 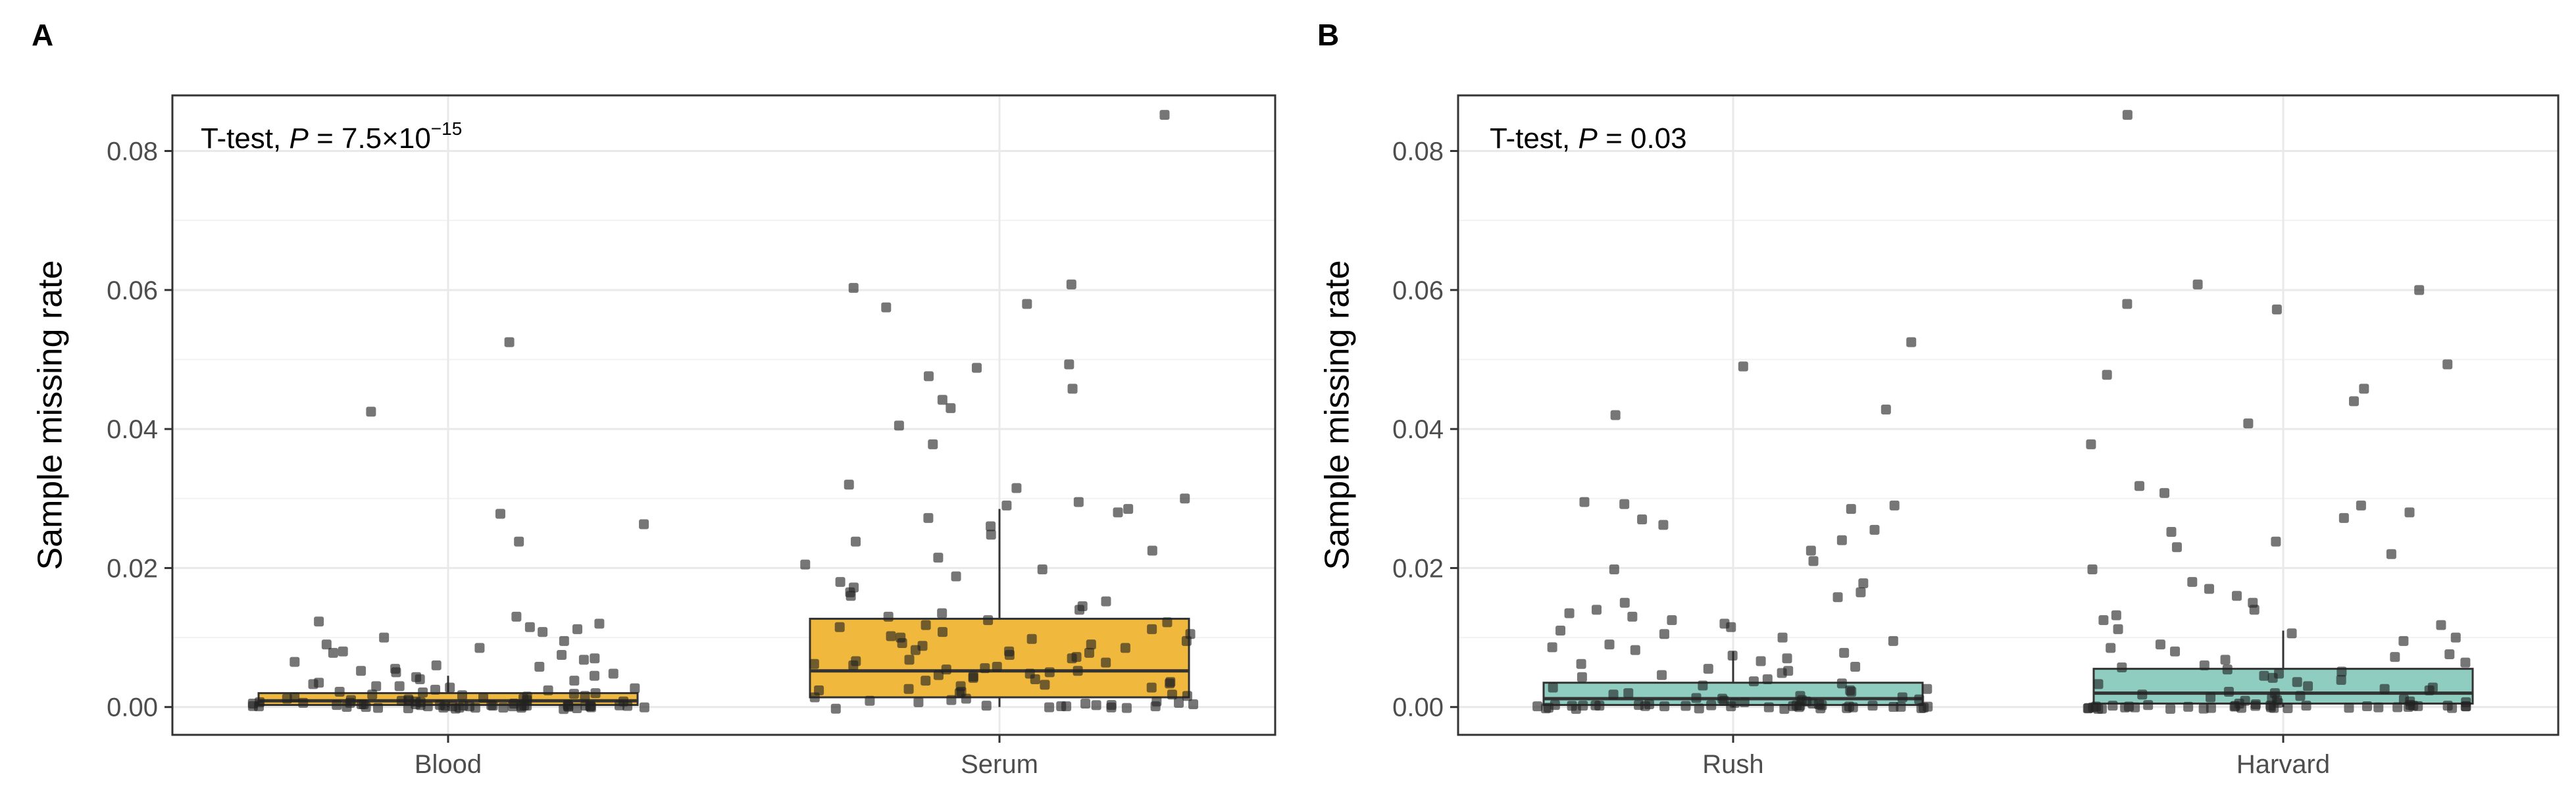 I want to click on panel-b-test-label: T-test,, so click(x=1534, y=138).